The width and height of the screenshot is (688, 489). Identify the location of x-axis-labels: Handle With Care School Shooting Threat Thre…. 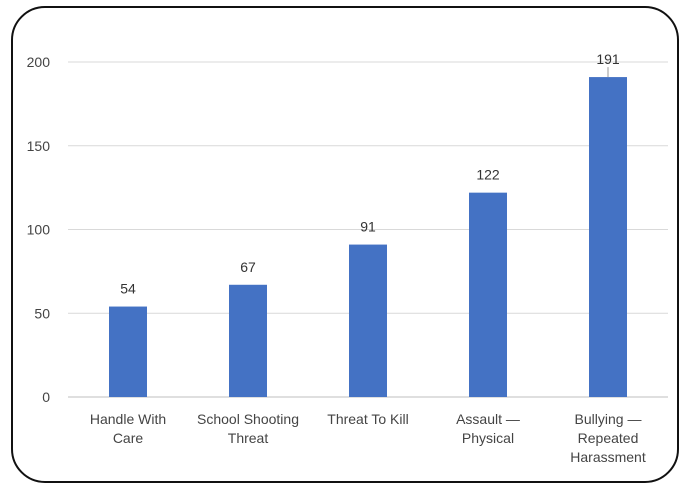
(368, 438).